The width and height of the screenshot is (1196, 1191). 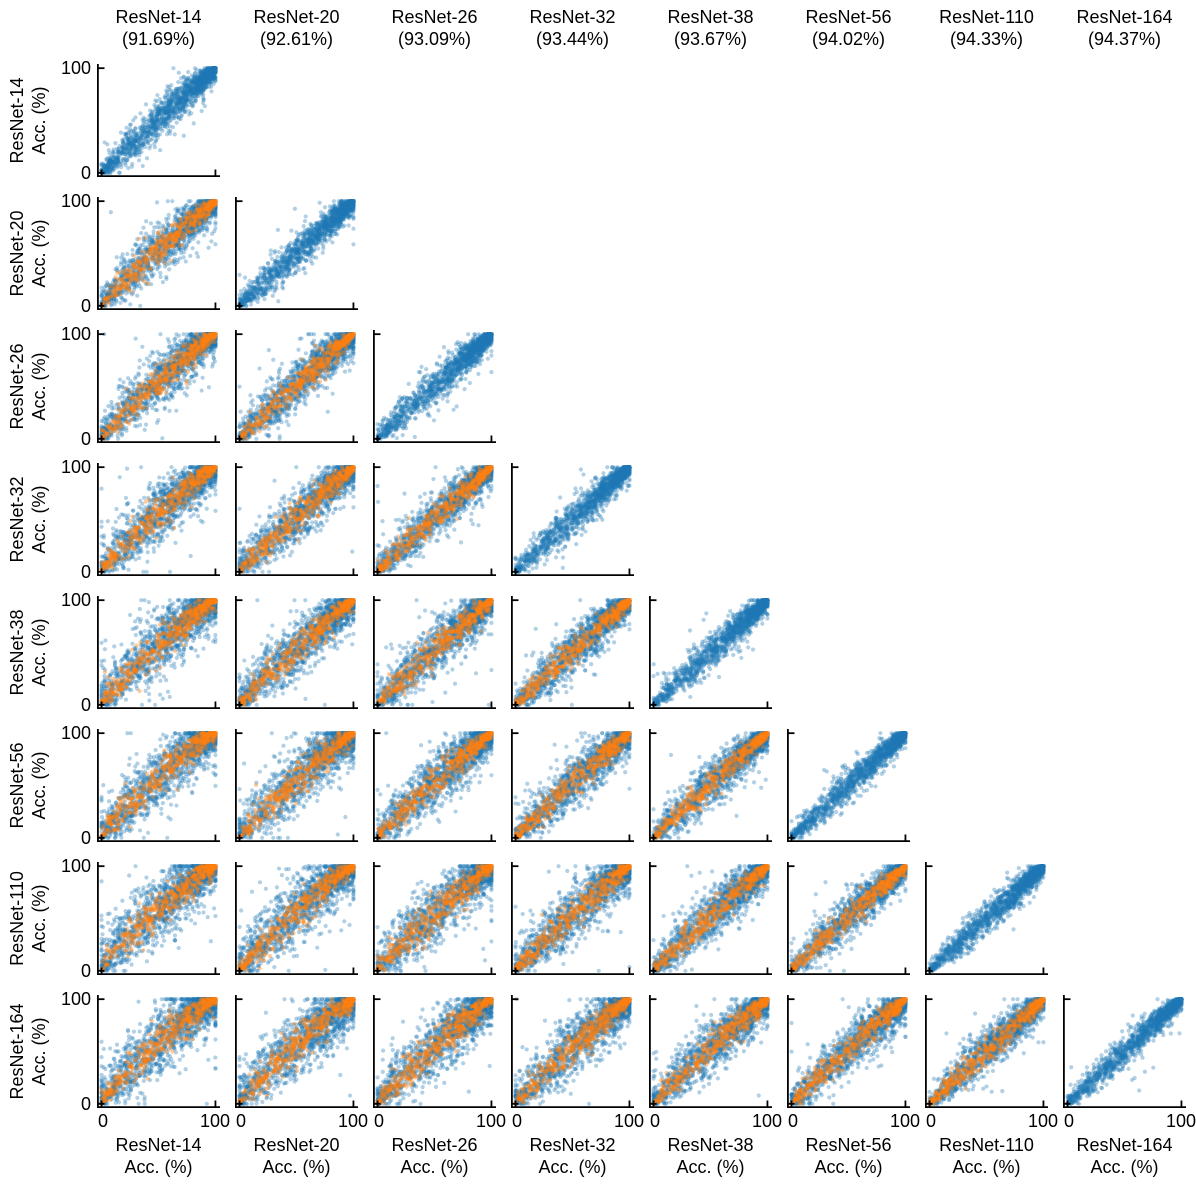 I want to click on row-label-model-name: ResNet-32, so click(x=17, y=519).